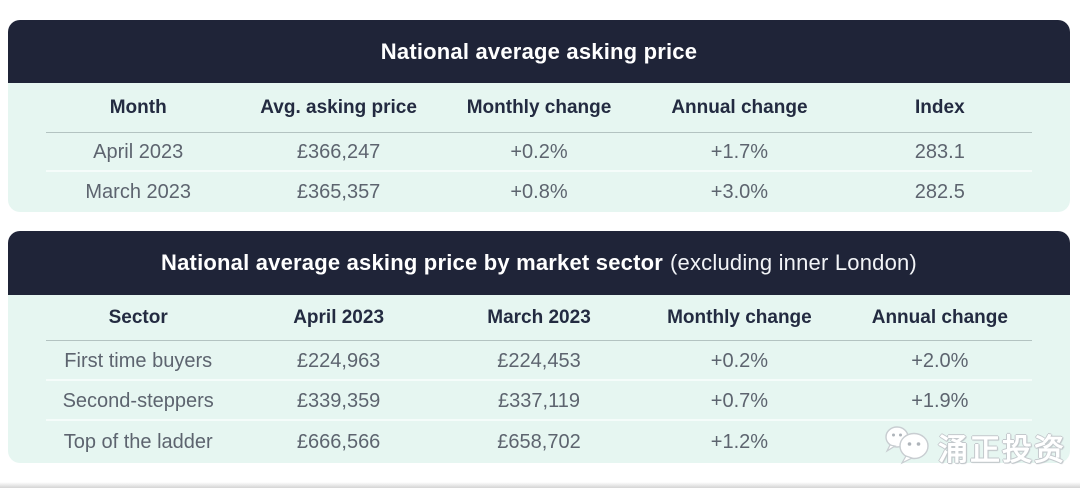  I want to click on cell-month: April 2023, so click(138, 152).